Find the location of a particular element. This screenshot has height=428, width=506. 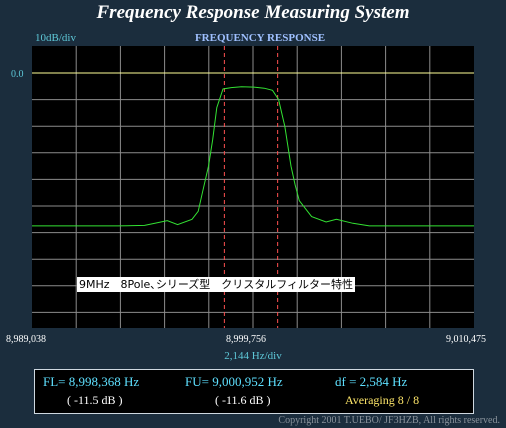

upper-level-readout: ( -11.6 dB ) is located at coordinates (243, 400).